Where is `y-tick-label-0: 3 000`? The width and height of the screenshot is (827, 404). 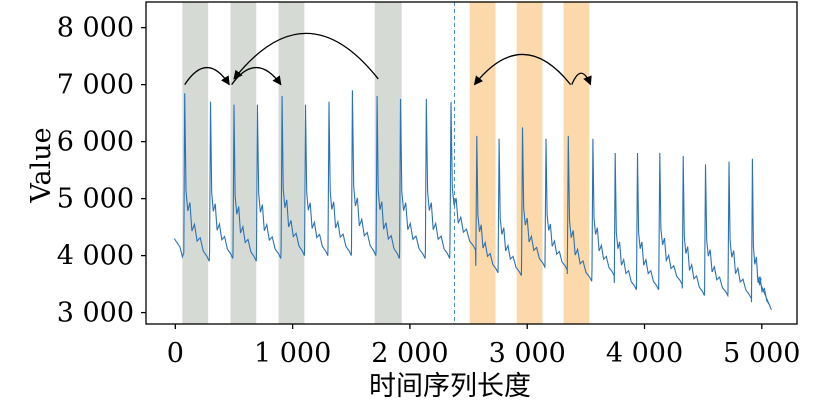
y-tick-label-0: 3 000 is located at coordinates (95, 313).